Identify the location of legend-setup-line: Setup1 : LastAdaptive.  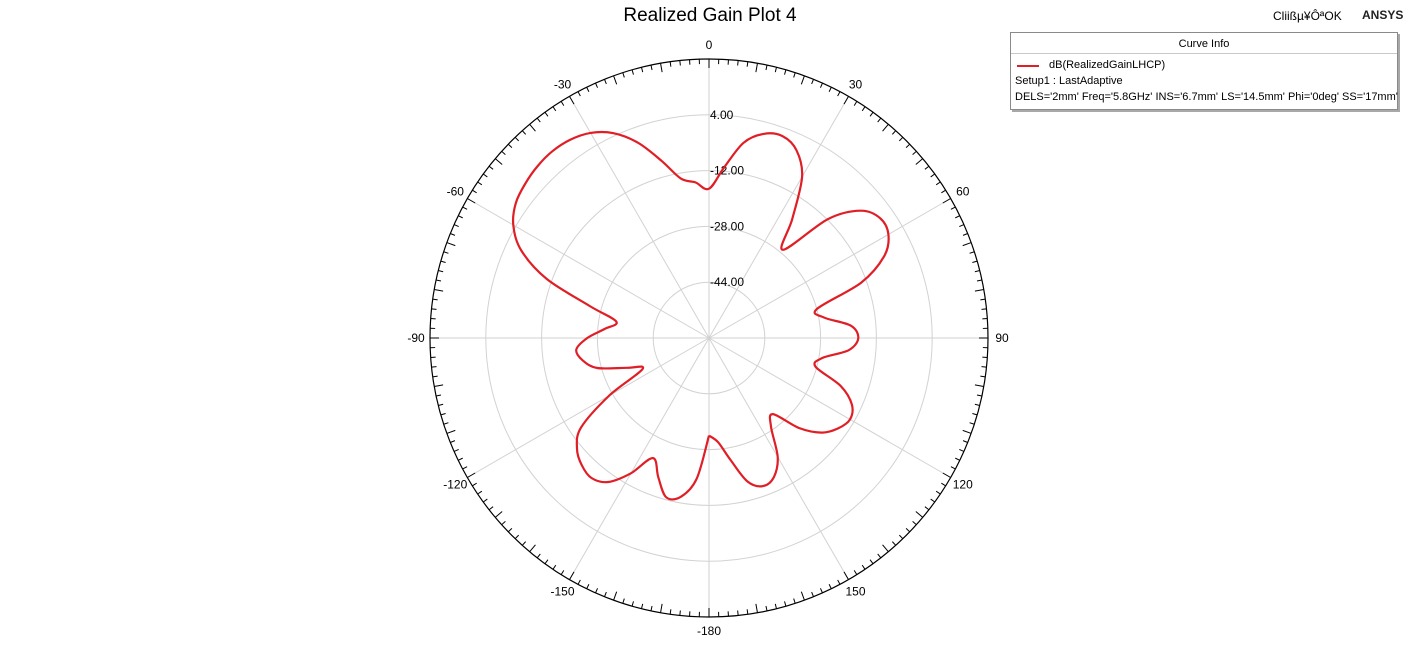
(1069, 81).